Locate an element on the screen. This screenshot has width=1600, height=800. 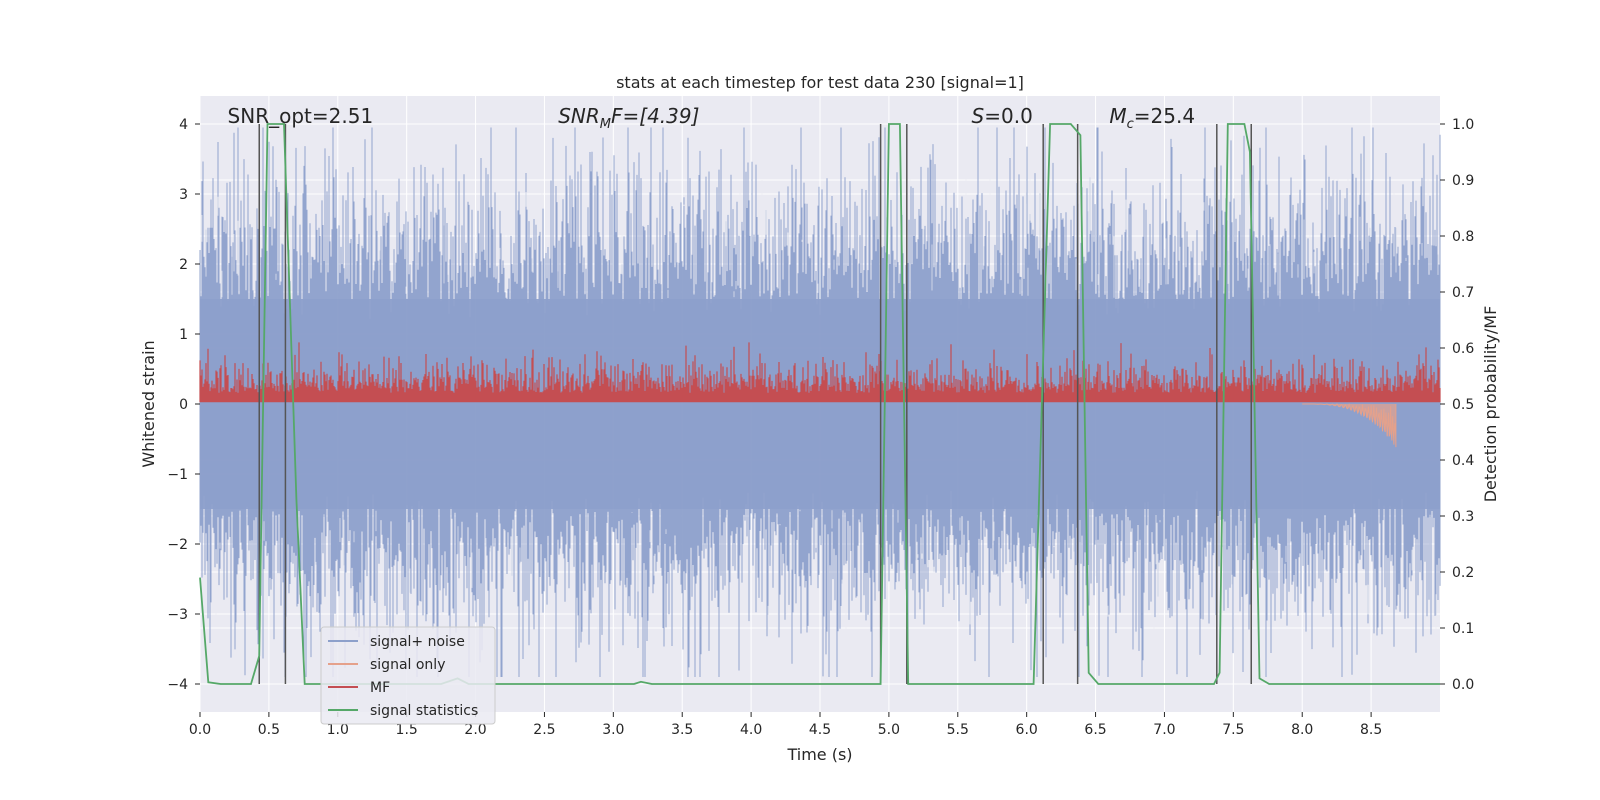
x-tick-label-14: 7.0 is located at coordinates (1164, 730).